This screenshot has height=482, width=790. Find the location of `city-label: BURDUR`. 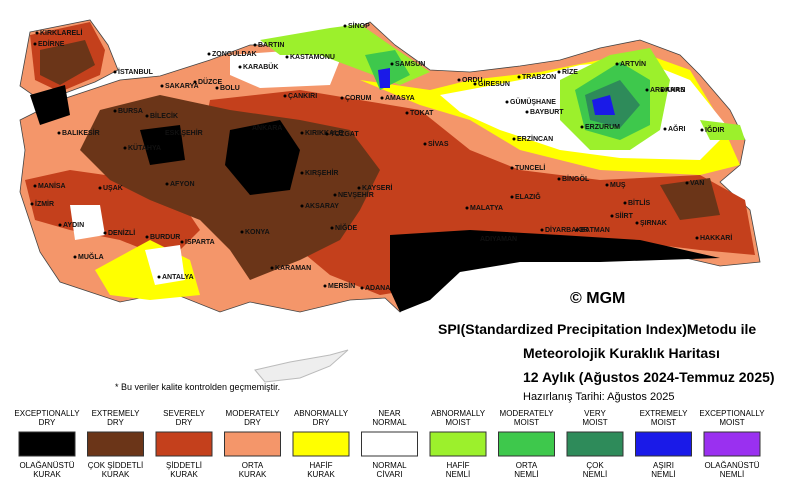

city-label: BURDUR is located at coordinates (165, 237).